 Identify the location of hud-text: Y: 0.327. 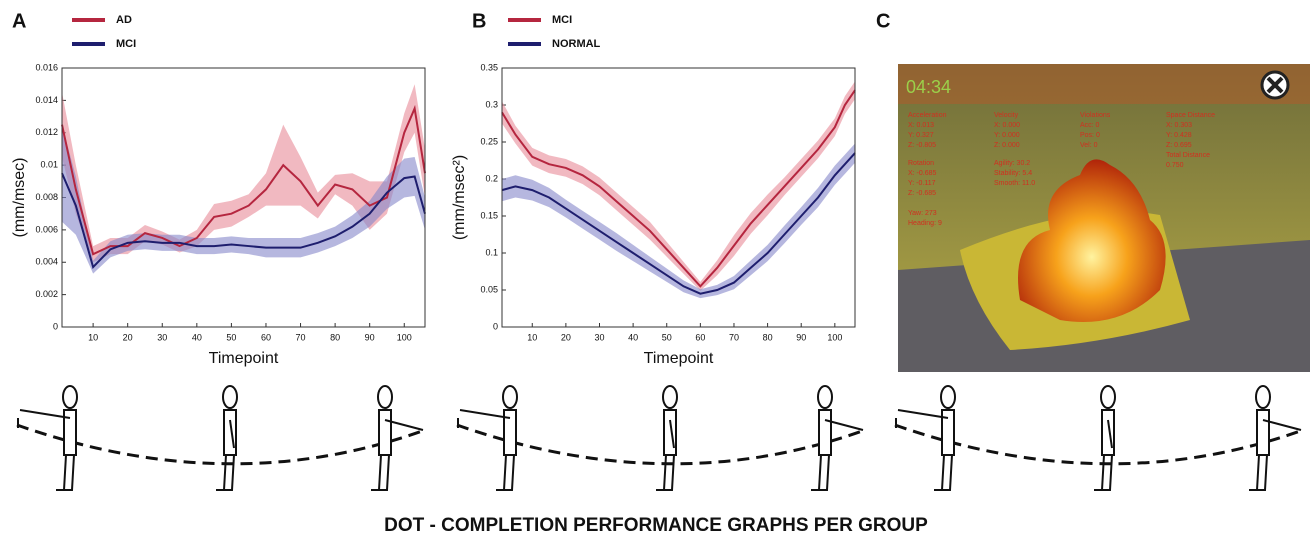
(921, 135).